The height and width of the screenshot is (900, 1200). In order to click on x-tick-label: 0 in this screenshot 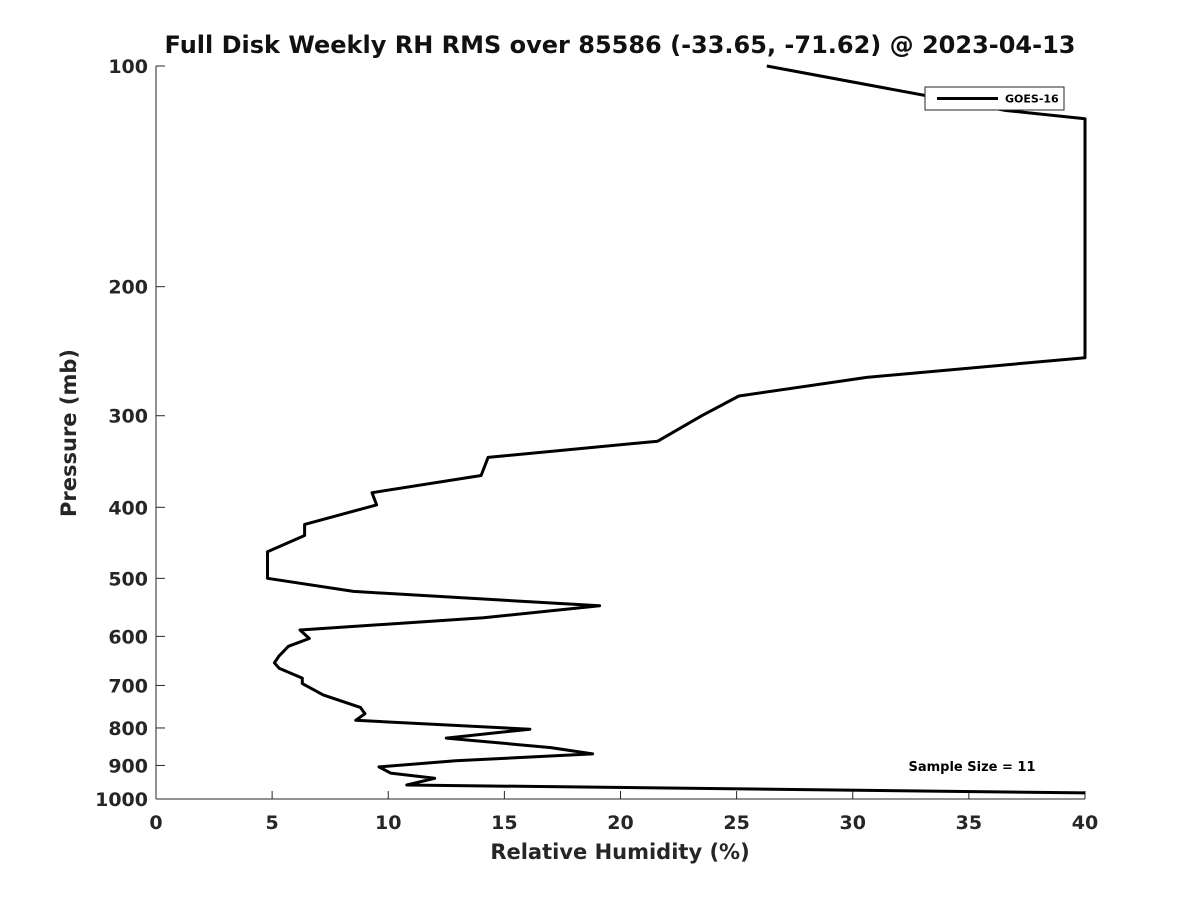, I will do `click(155, 823)`.